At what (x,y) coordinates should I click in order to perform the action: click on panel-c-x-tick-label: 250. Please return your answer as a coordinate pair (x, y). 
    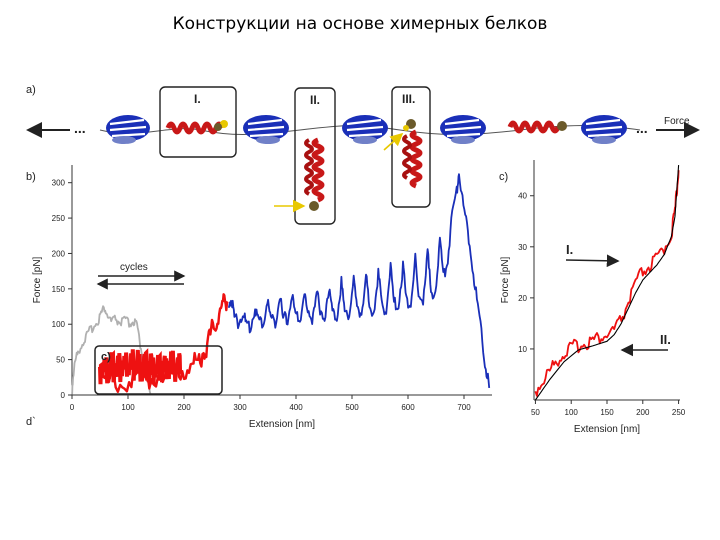
    Looking at the image, I should click on (679, 412).